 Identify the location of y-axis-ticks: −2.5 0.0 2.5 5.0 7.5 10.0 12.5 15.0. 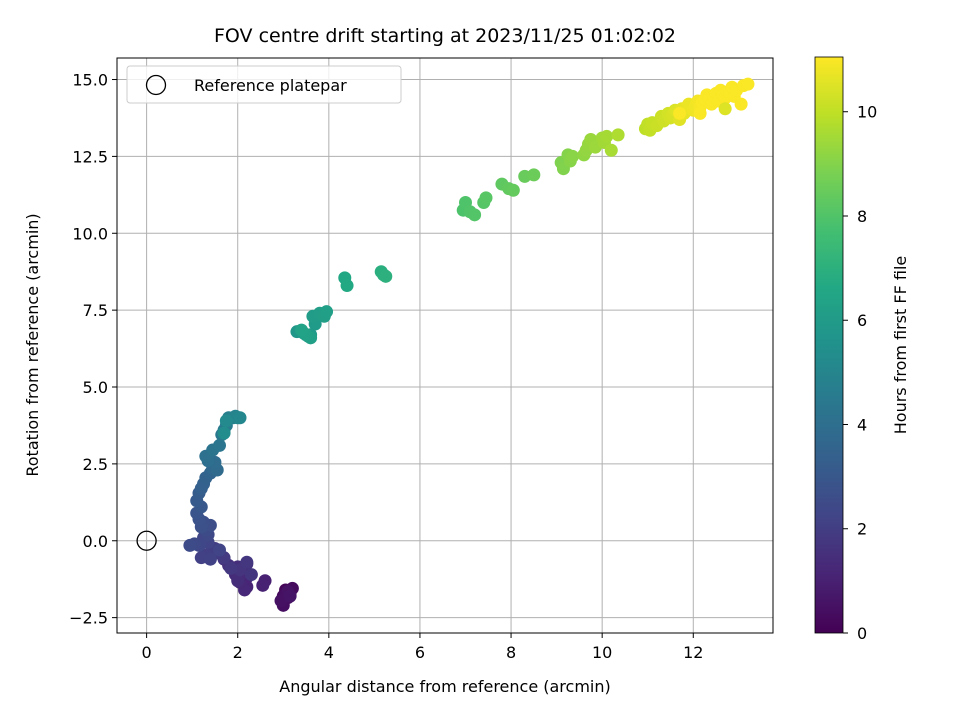
(93, 349).